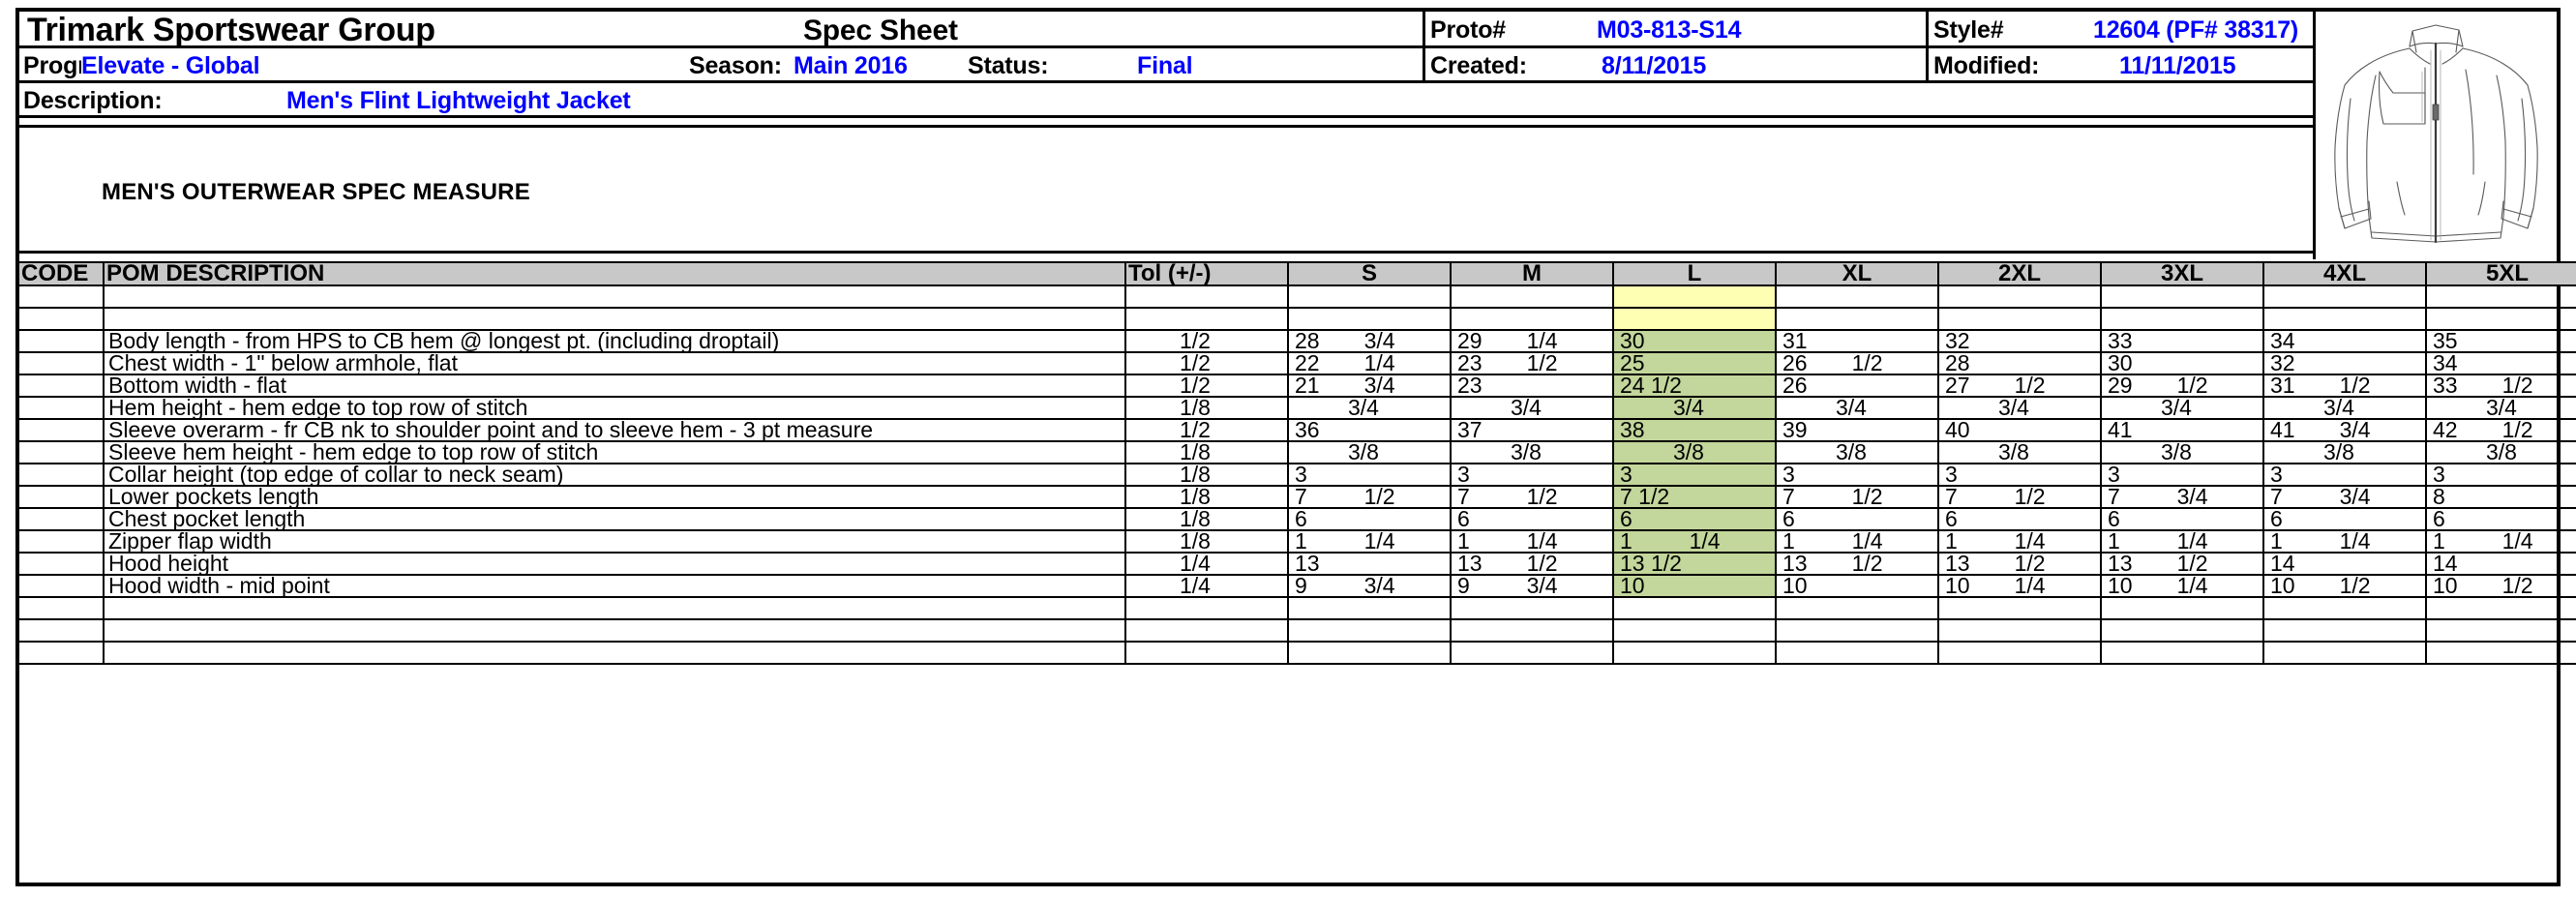  Describe the element at coordinates (2182, 586) in the screenshot. I see `cell-3xl: 10 1/4` at that location.